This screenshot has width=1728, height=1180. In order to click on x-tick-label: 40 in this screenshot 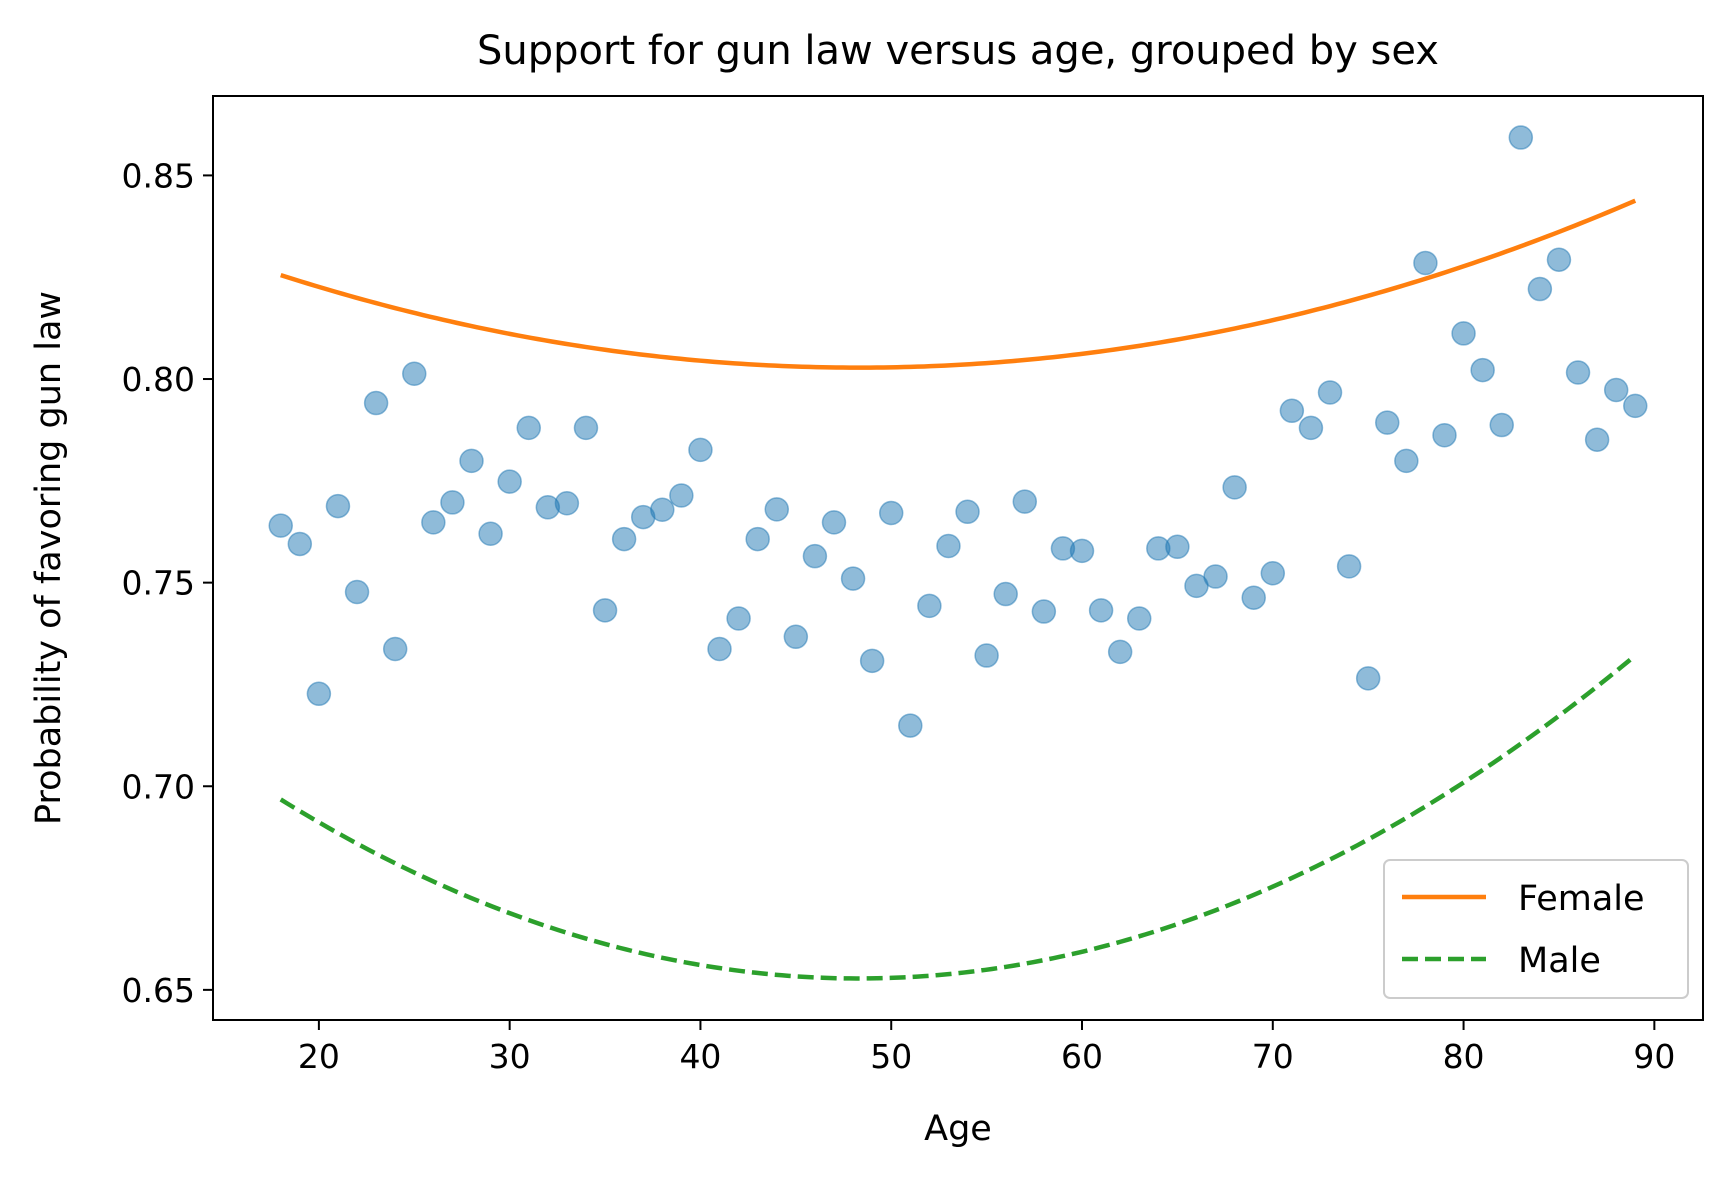, I will do `click(700, 1056)`.